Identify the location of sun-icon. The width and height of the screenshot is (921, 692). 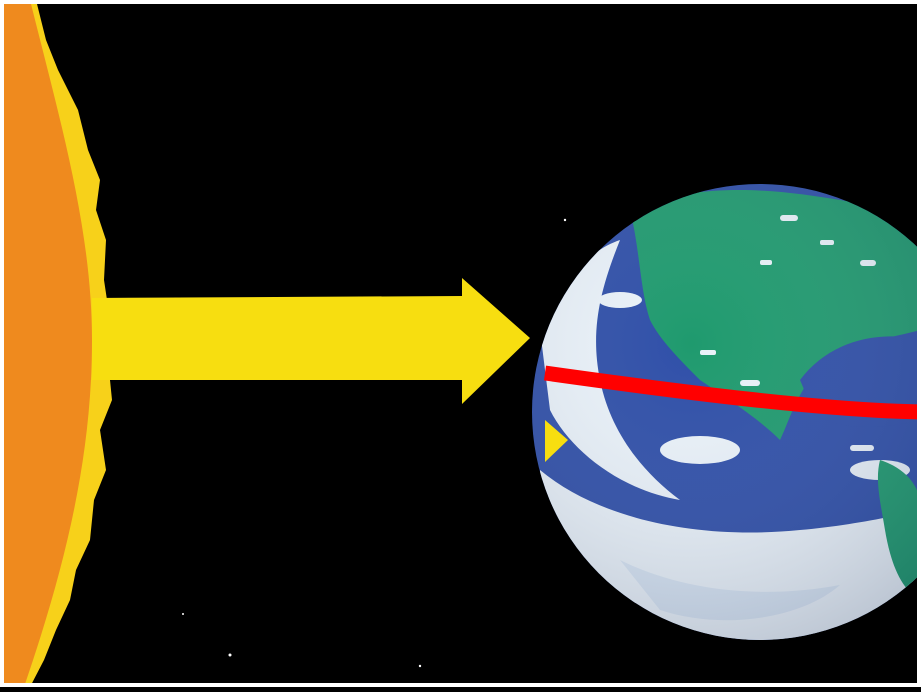
(56, 343).